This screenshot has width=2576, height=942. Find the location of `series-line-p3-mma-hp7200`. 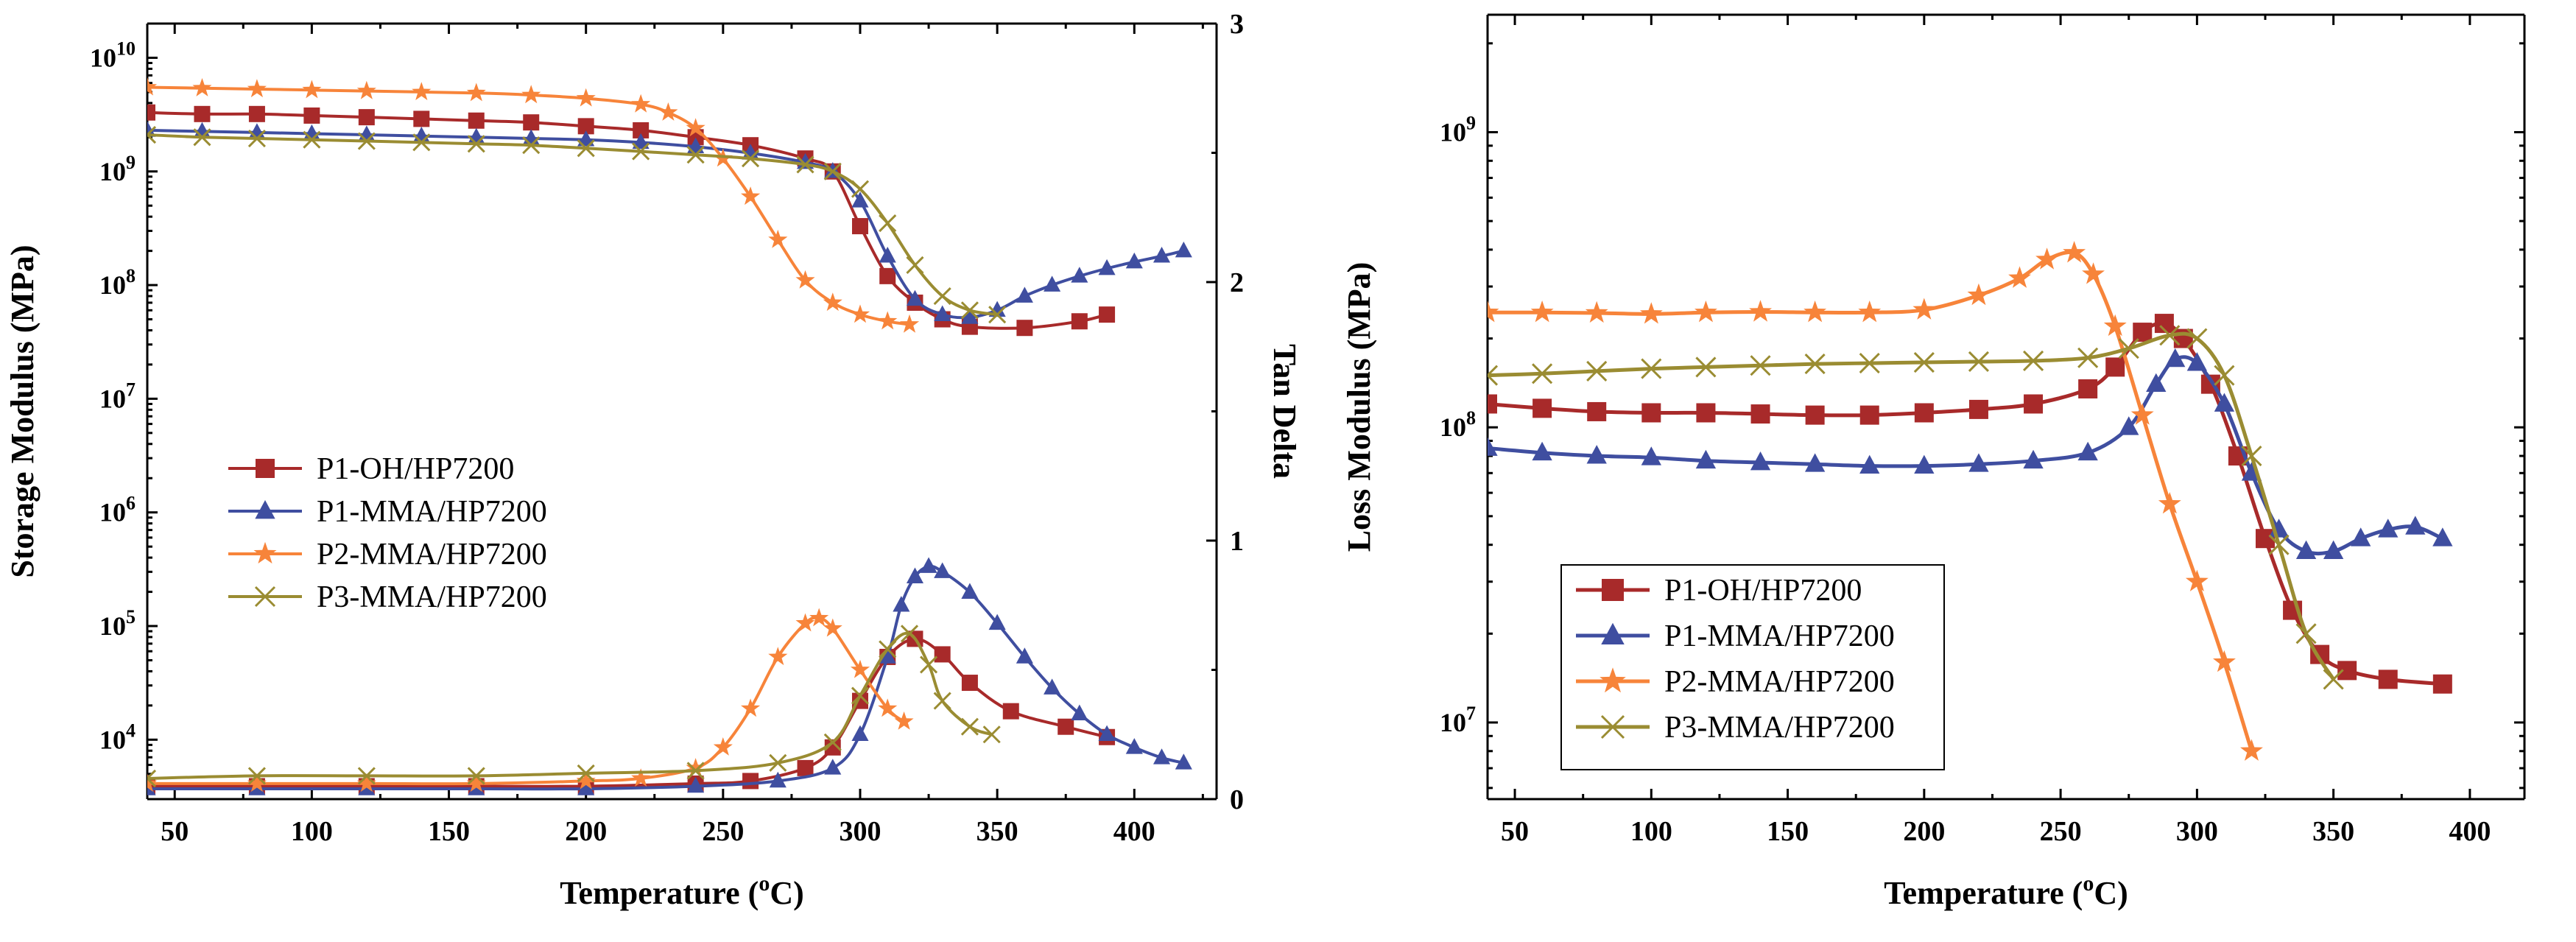

series-line-p3-mma-hp7200 is located at coordinates (1911, 506).